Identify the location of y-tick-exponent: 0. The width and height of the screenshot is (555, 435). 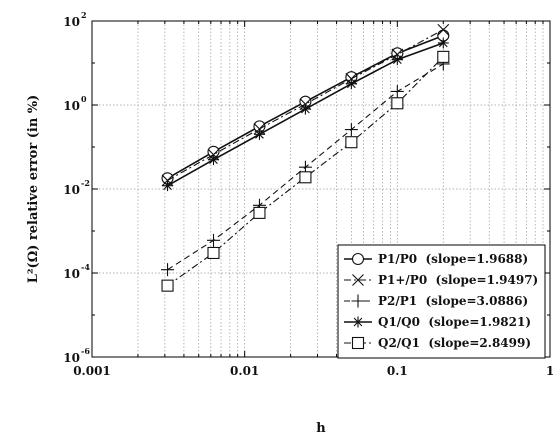
(84, 99).